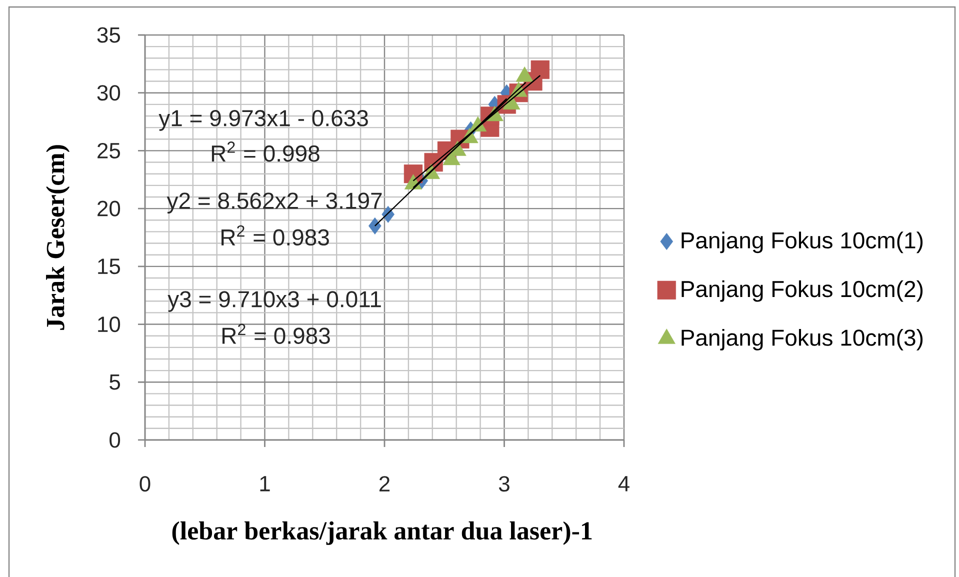 This screenshot has height=577, width=959. What do you see at coordinates (109, 208) in the screenshot?
I see `y-tick-label: 20` at bounding box center [109, 208].